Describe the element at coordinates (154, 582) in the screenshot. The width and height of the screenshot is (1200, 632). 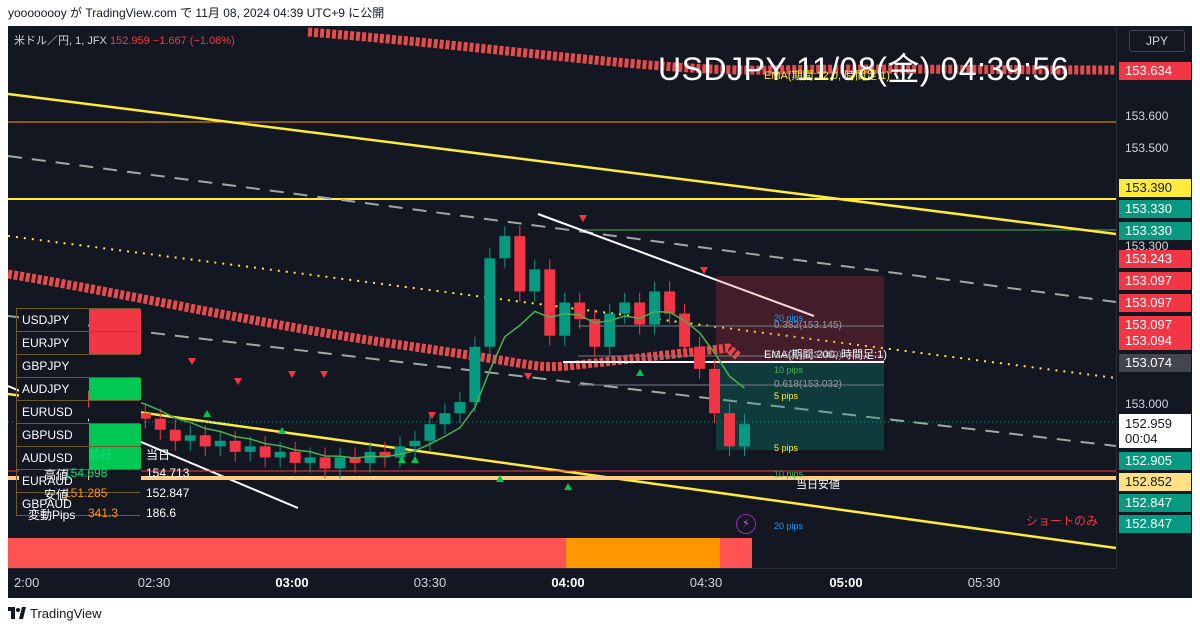
I see `time-axis-label: 02:30` at that location.